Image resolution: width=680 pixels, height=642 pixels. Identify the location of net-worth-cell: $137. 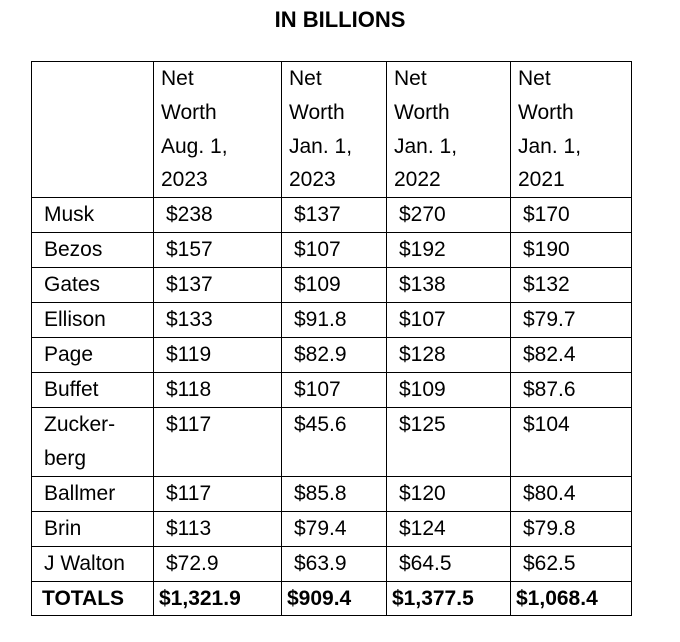
(217, 285).